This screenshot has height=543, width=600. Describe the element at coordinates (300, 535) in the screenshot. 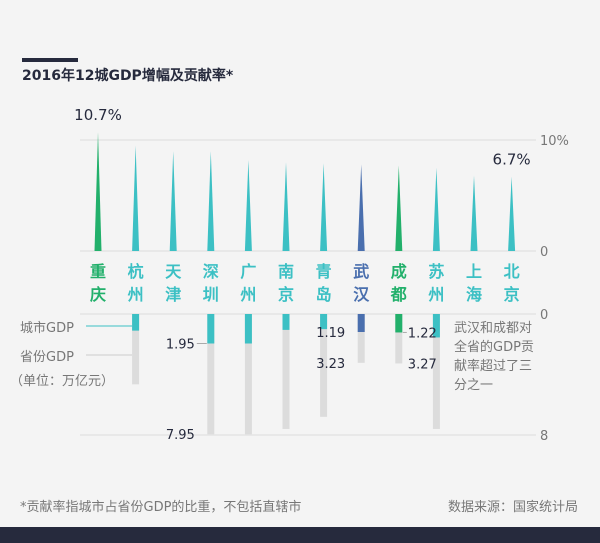

I see `bottom-bar` at that location.